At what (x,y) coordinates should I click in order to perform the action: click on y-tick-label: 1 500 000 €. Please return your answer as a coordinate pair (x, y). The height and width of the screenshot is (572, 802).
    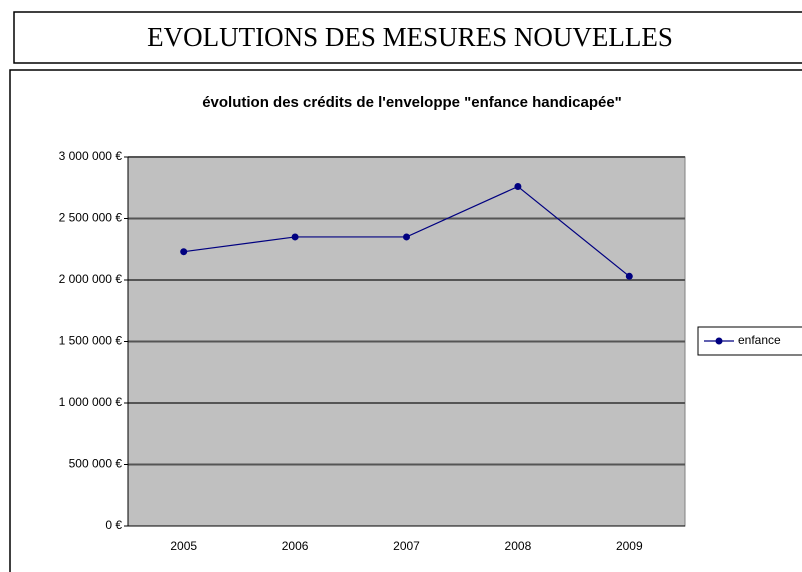
    Looking at the image, I should click on (91, 341).